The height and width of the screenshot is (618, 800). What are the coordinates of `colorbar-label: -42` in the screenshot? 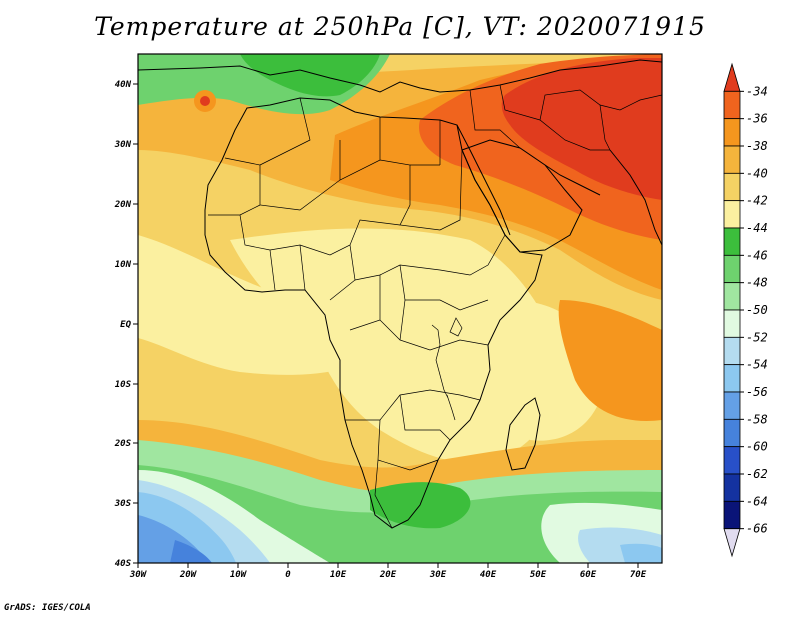 It's located at (757, 201).